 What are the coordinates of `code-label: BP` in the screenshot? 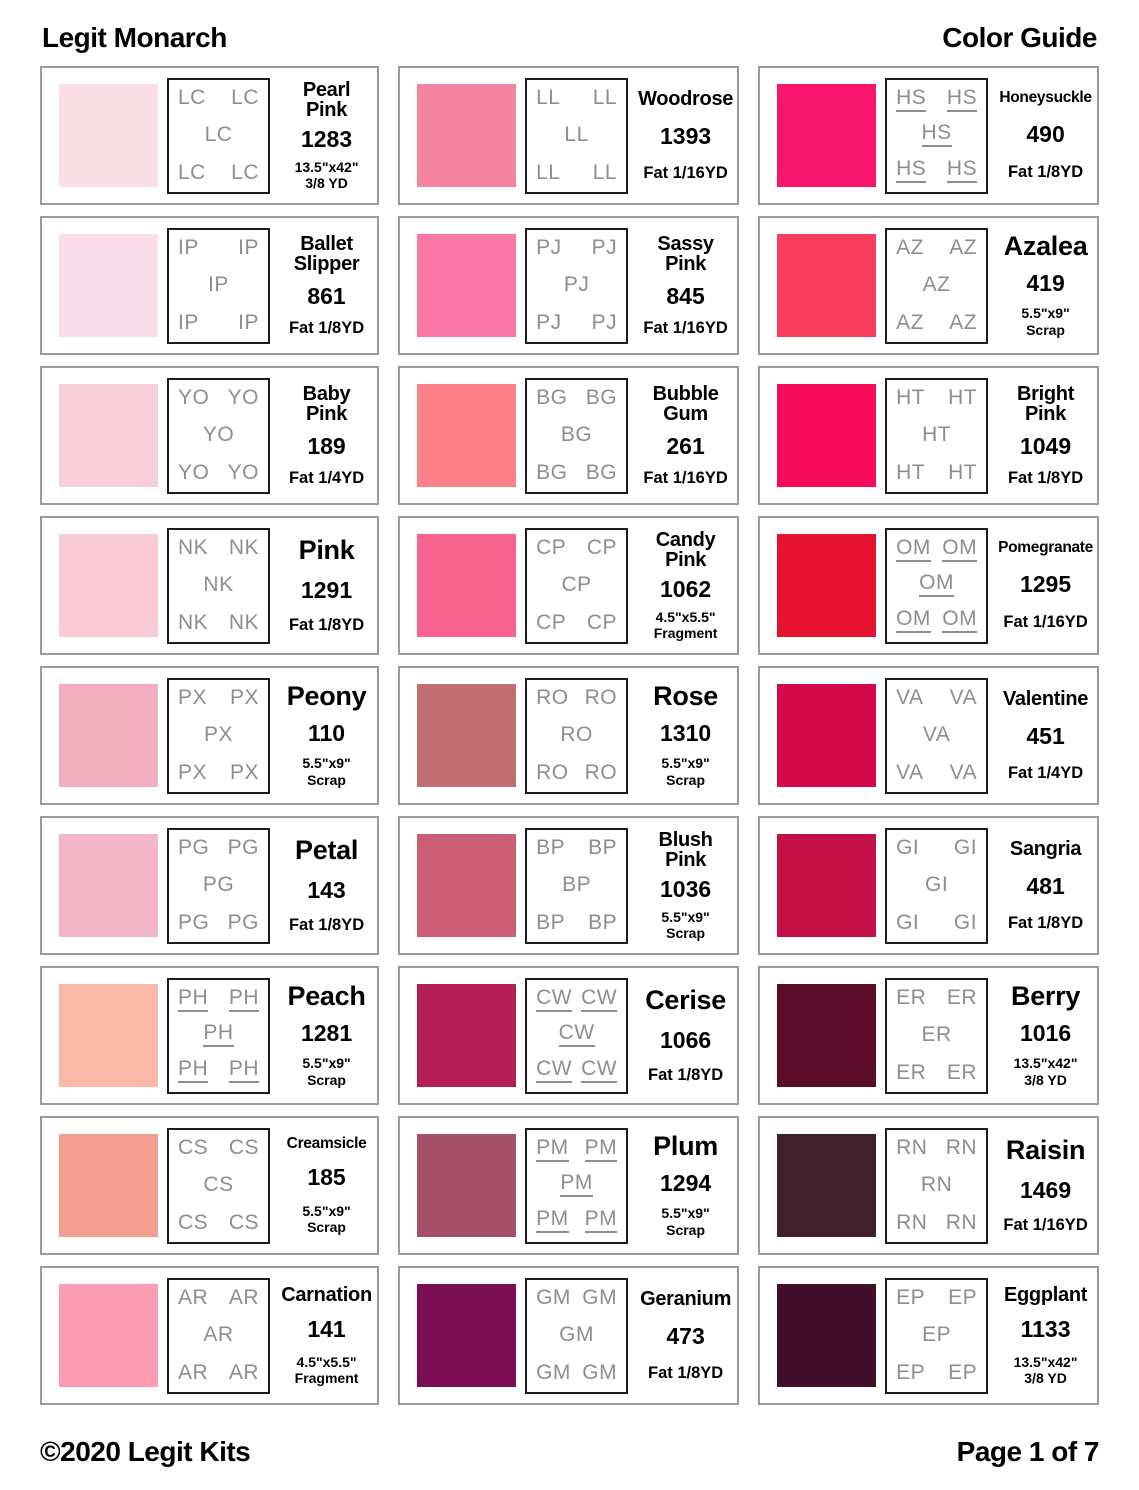 It's located at (577, 884).